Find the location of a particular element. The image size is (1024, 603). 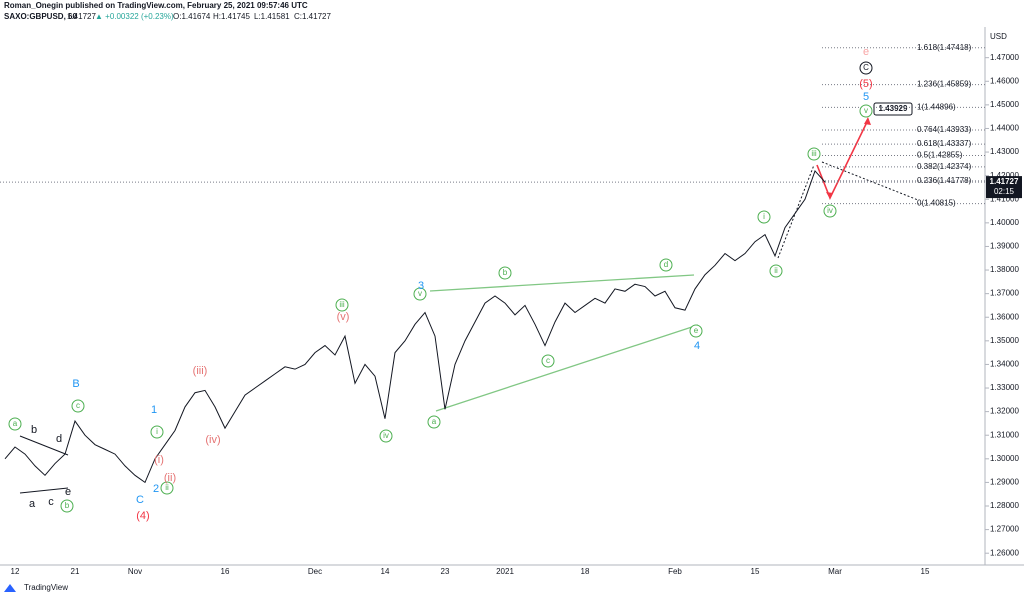

fib-label: 0.5(1.42855) is located at coordinates (940, 155).